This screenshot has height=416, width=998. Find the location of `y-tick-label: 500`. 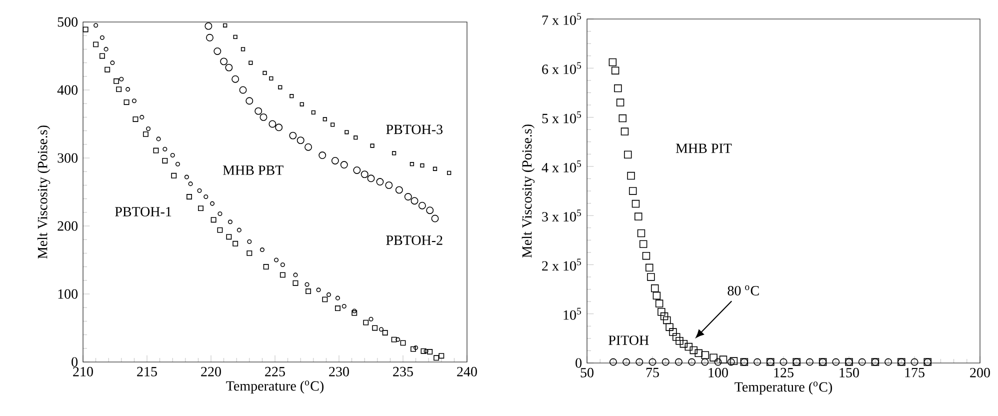

y-tick-label: 500 is located at coordinates (68, 22).